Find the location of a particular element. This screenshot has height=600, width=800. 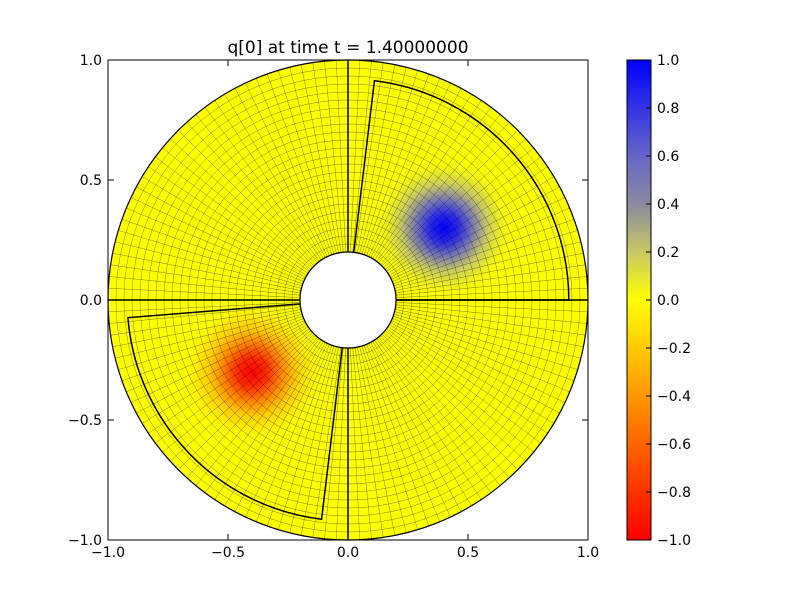

colorbar-ticks: 1.0 0.8 0.6 0.4 0.2 0.0 −0.2 −0.4 −0.6 −0.8 −1.0 is located at coordinates (668, 301).